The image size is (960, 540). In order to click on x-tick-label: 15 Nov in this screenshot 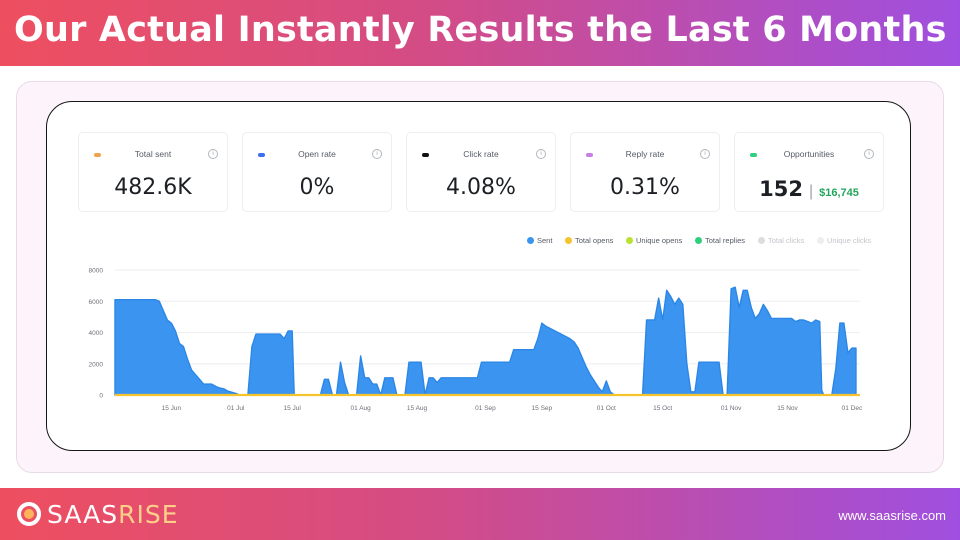, I will do `click(787, 408)`.